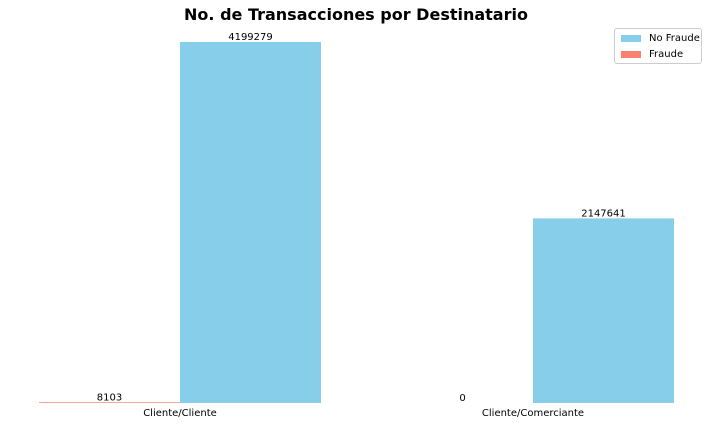 The height and width of the screenshot is (424, 712). I want to click on legend-label-fraude: Fraude, so click(666, 54).